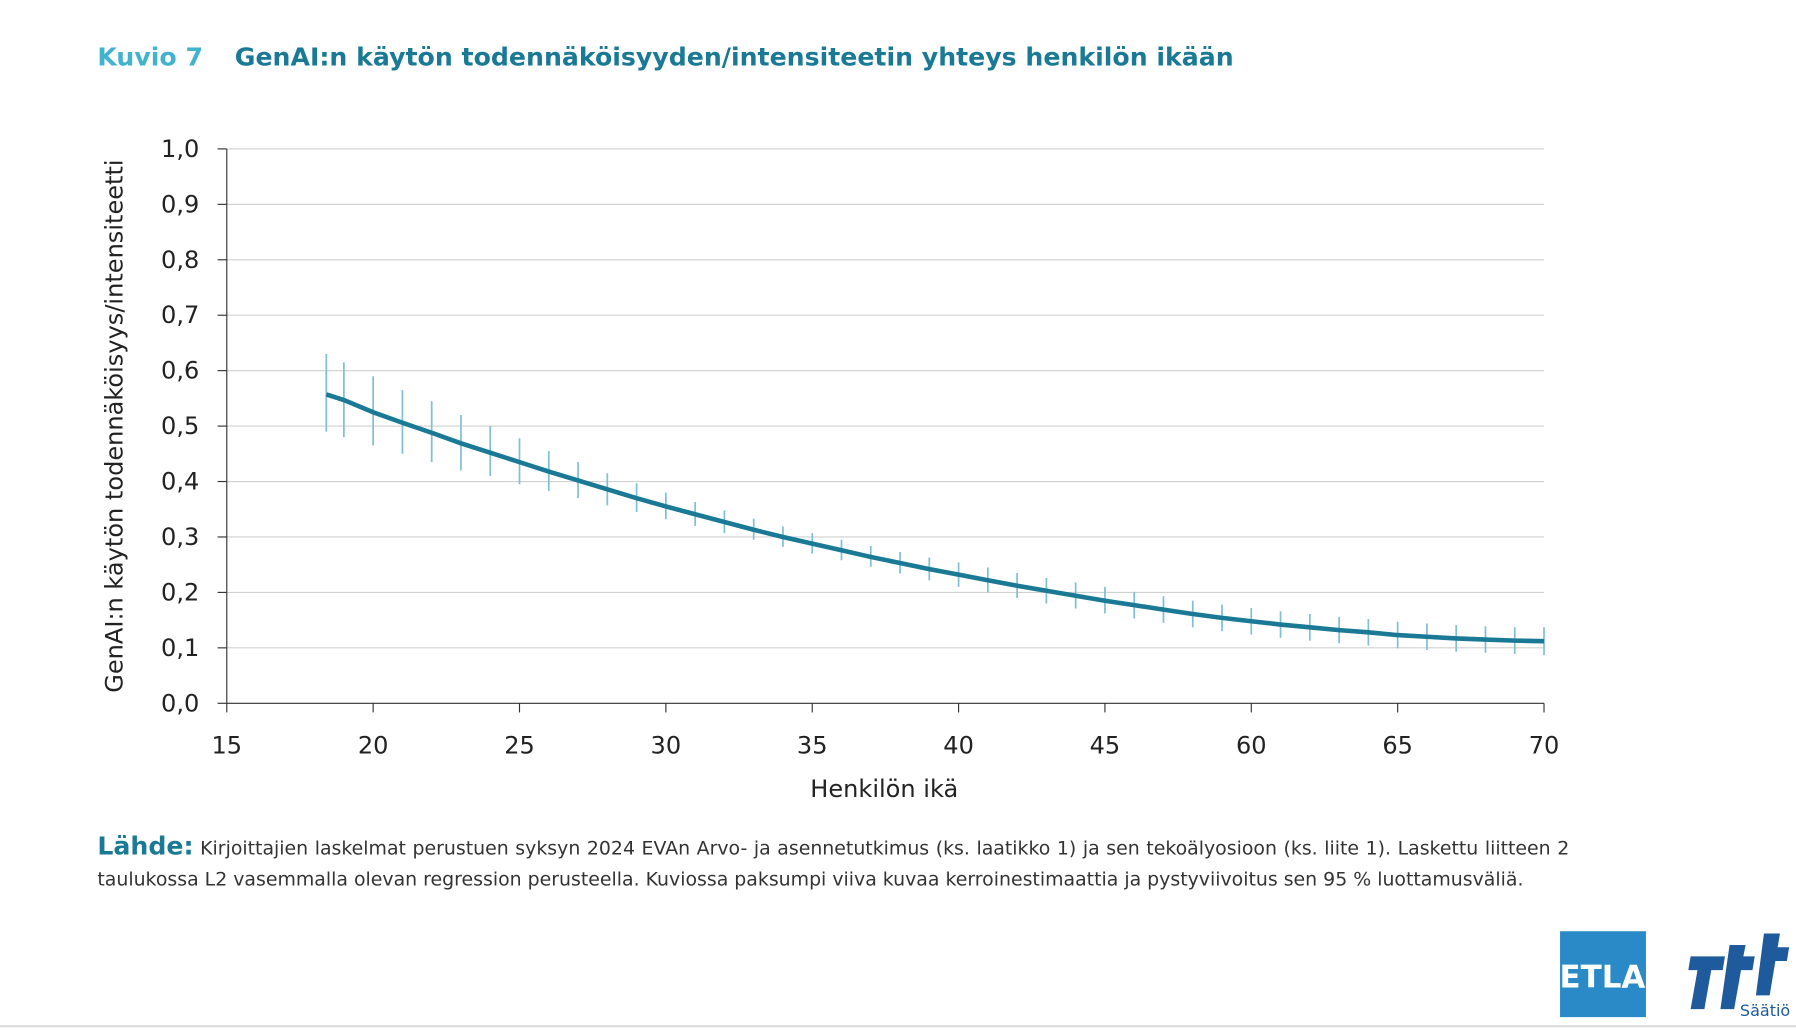  What do you see at coordinates (180, 703) in the screenshot?
I see `y-tick-label: 0,0` at bounding box center [180, 703].